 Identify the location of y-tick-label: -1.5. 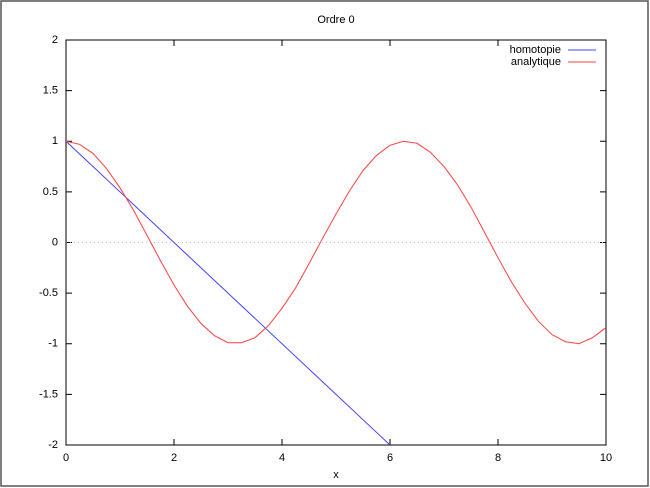
(48, 394).